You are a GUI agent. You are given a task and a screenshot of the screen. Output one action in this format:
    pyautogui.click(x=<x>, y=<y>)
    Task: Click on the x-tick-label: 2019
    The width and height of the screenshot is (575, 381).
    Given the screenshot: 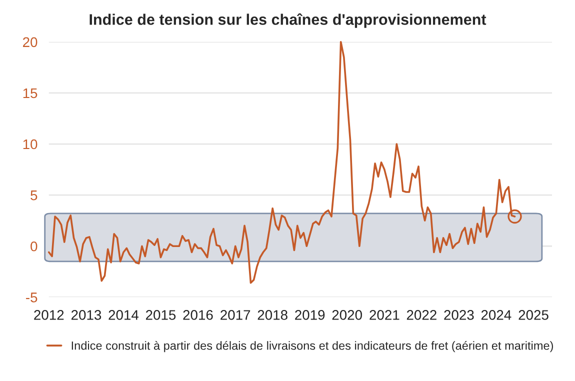 What is the action you would take?
    pyautogui.click(x=310, y=315)
    